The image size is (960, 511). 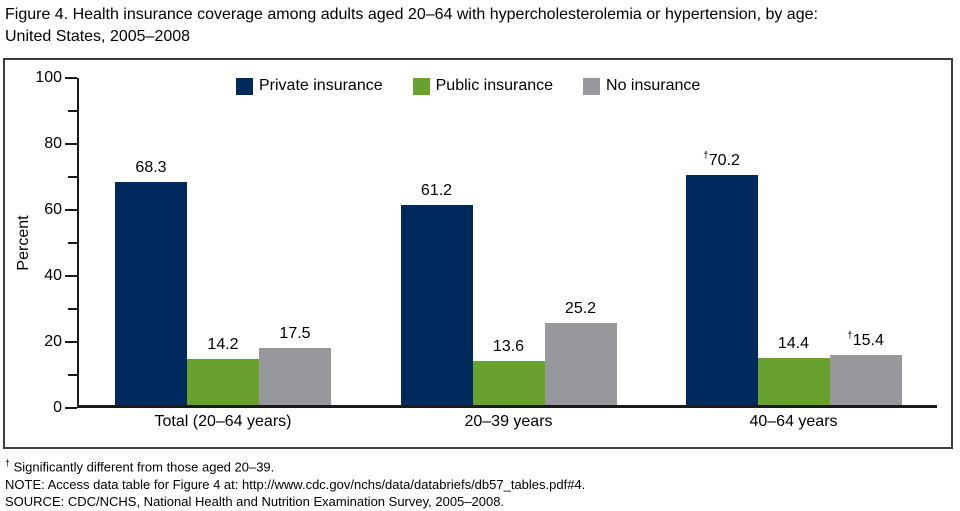 What do you see at coordinates (23, 243) in the screenshot?
I see `y-axis-label: Percent` at bounding box center [23, 243].